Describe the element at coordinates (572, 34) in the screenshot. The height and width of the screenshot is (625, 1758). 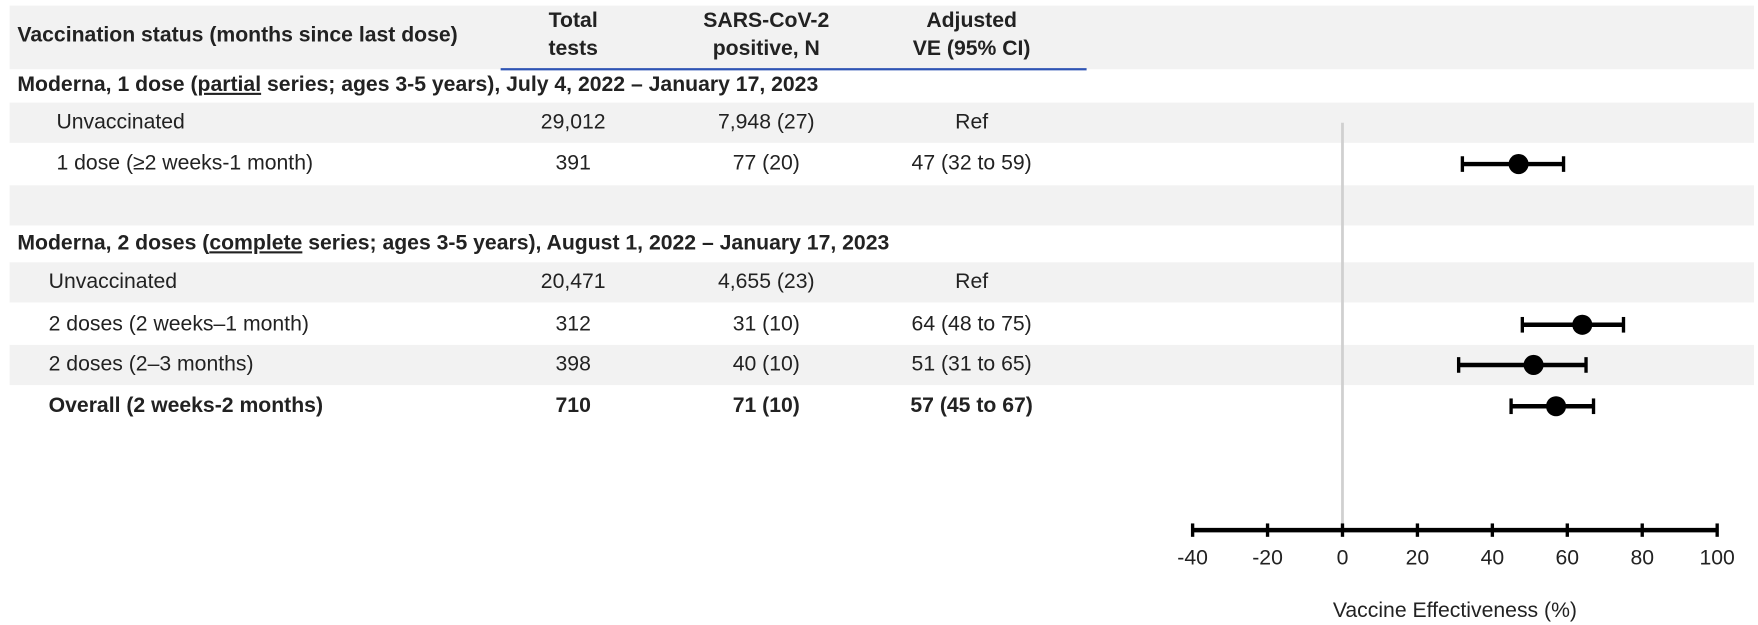
I see `header-cell: Total tests` at that location.